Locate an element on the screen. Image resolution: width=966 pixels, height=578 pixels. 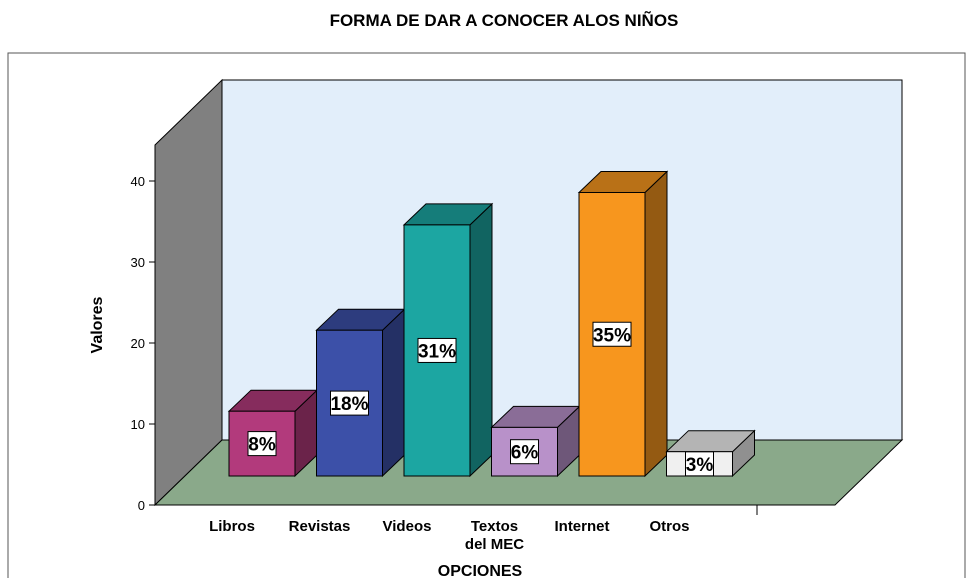
value-label: 8% is located at coordinates (262, 445).